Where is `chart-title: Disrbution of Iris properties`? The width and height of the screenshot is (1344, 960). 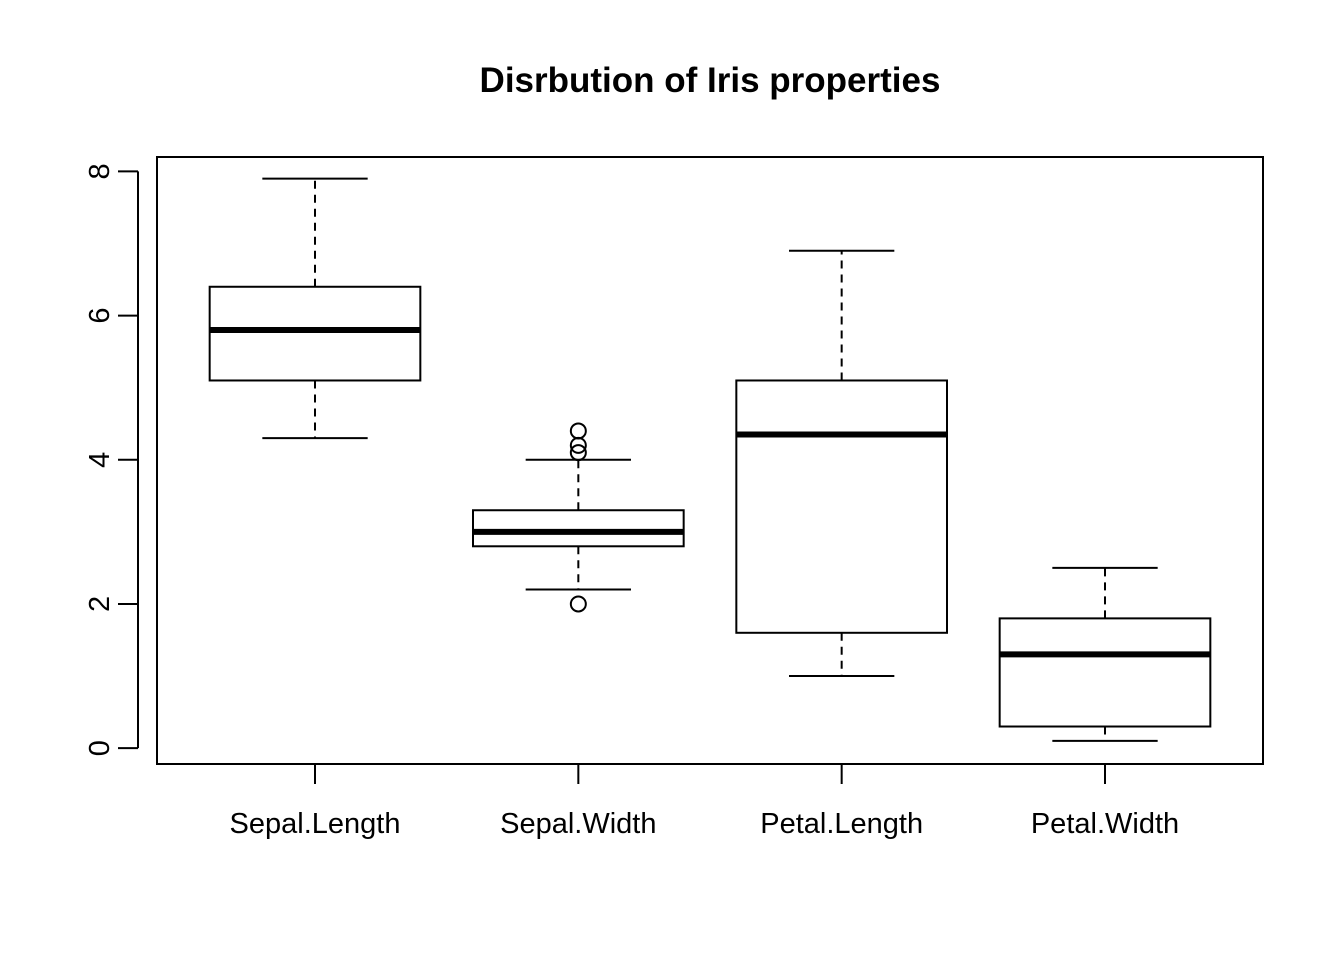 chart-title: Disrbution of Iris properties is located at coordinates (710, 80).